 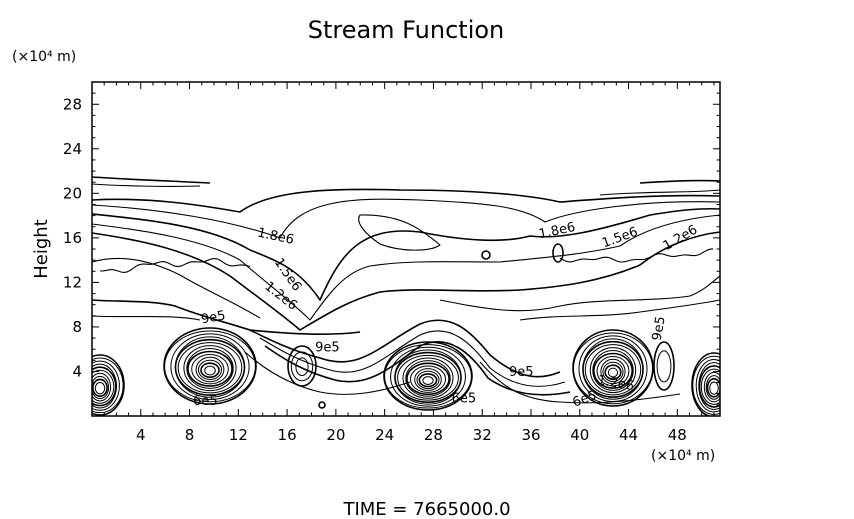 What do you see at coordinates (399, 232) in the screenshot?
I see `closed-contour` at bounding box center [399, 232].